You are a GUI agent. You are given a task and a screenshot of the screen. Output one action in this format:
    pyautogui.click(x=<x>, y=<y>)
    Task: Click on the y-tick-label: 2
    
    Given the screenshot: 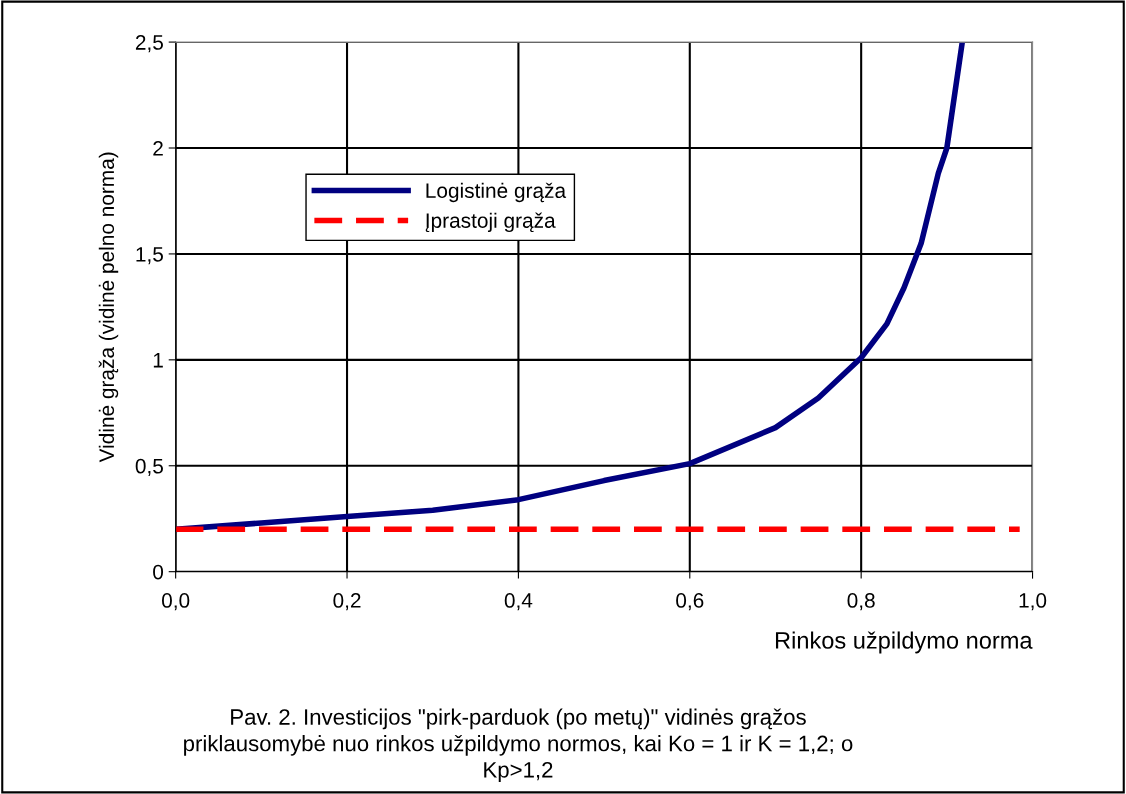 What is the action you would take?
    pyautogui.click(x=158, y=148)
    